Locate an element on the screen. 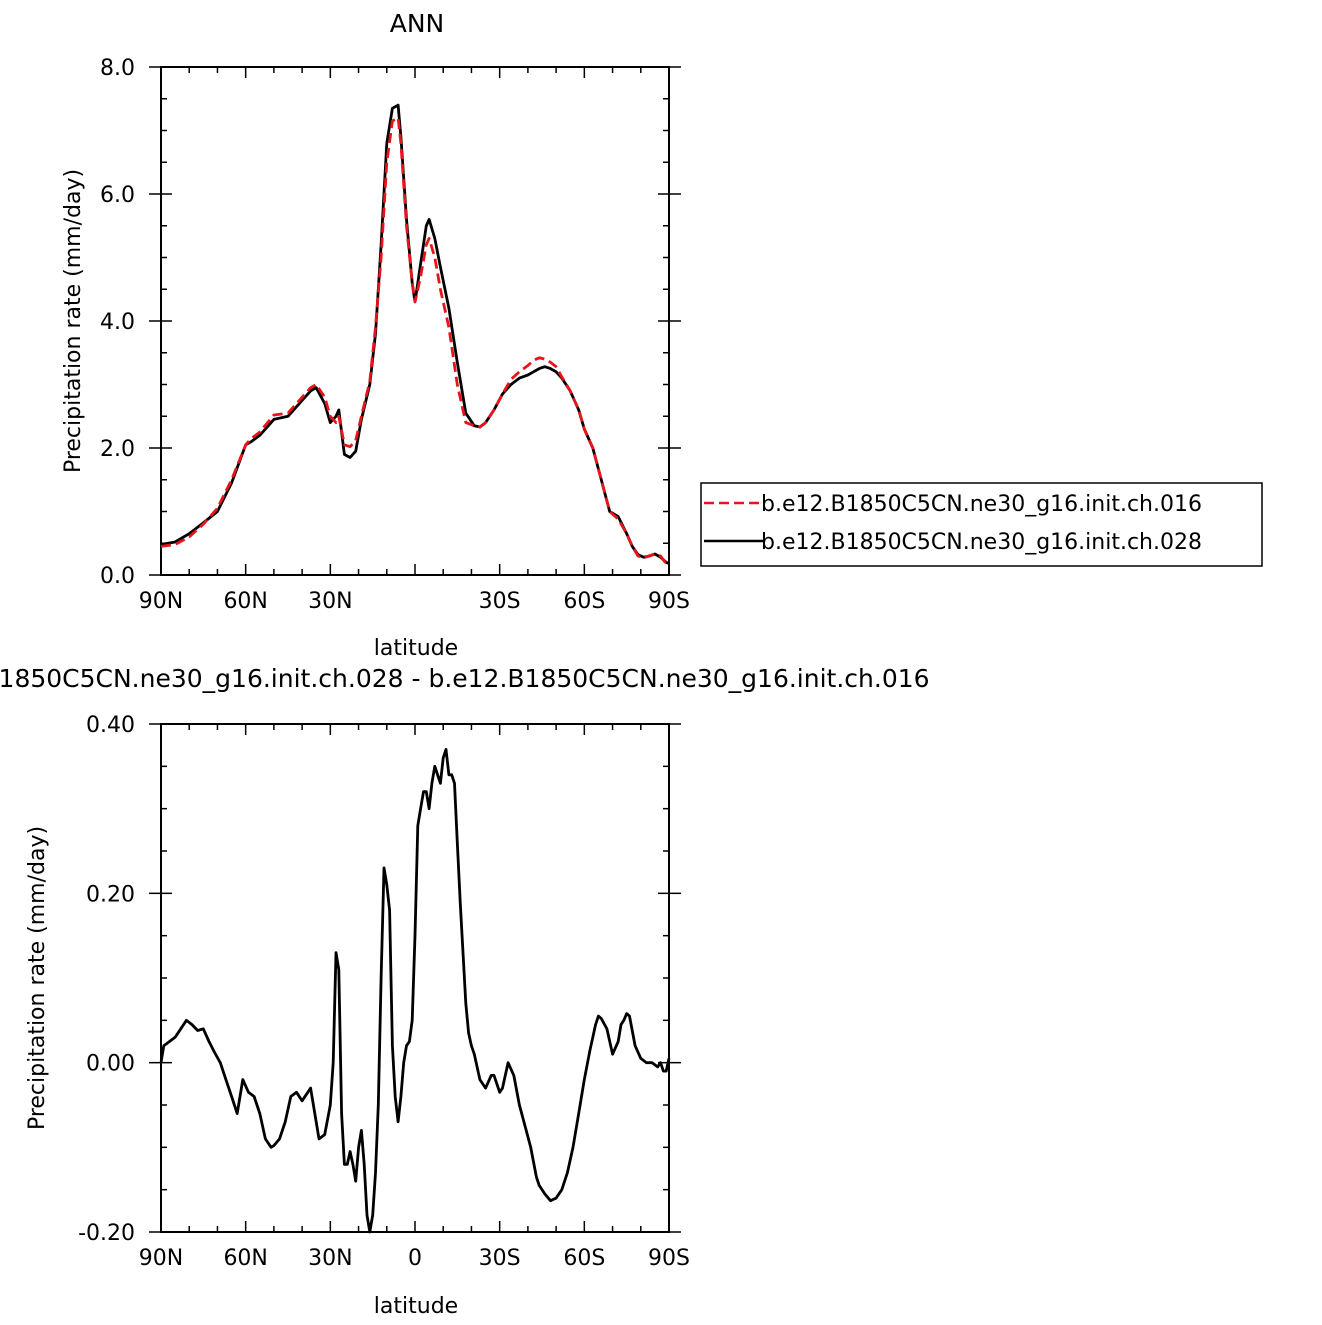  top-x-tick-label: 90S is located at coordinates (669, 601).